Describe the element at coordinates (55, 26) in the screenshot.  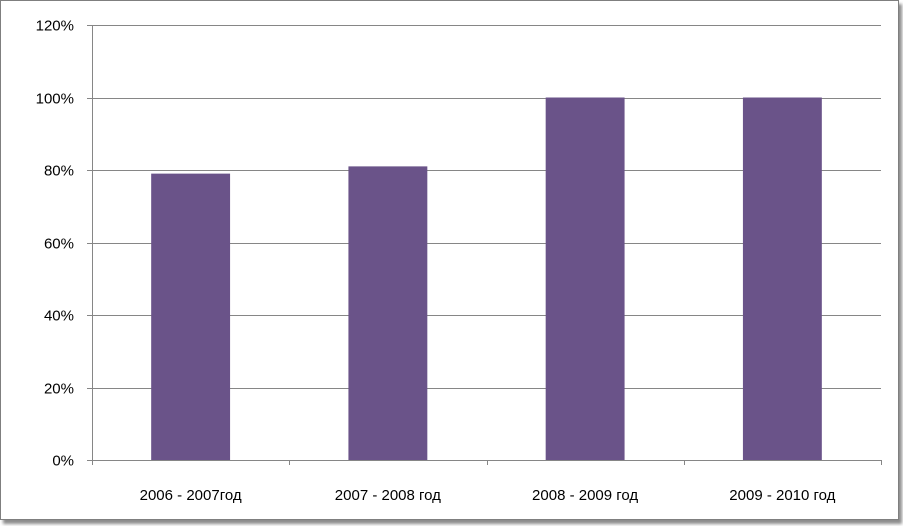
I see `y-tick-label: 120%` at that location.